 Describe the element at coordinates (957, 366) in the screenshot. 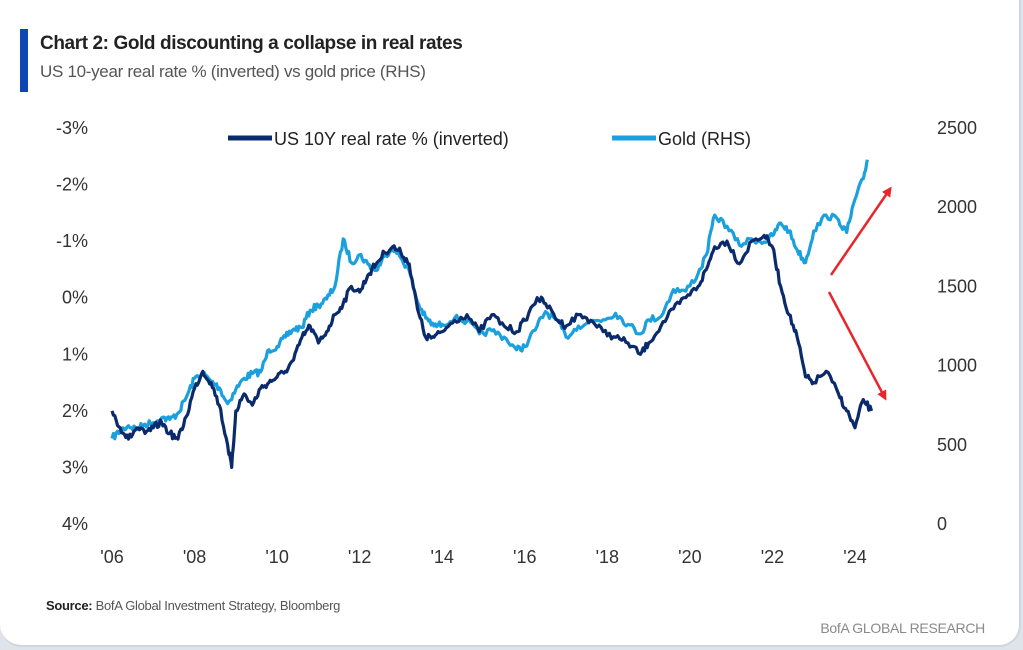

I see `right-tick-label: 1000` at that location.